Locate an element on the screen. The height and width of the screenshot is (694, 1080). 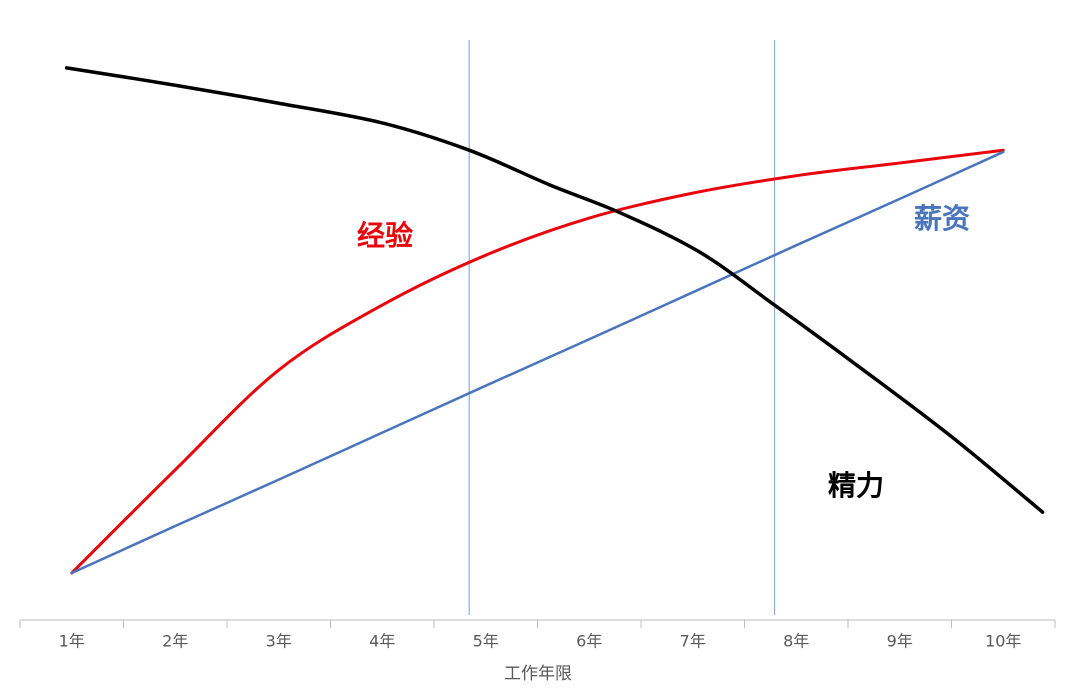
x-axis-title: 工作年限 is located at coordinates (538, 674).